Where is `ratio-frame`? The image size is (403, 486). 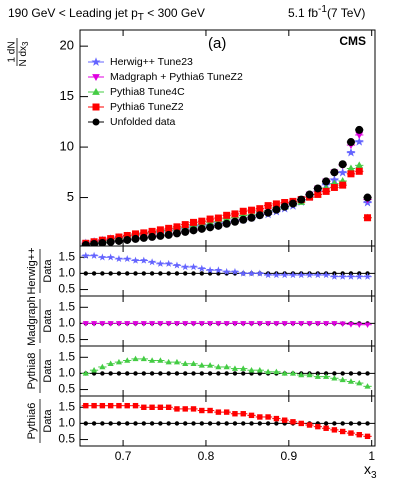
ratio-frame is located at coordinates (227, 321).